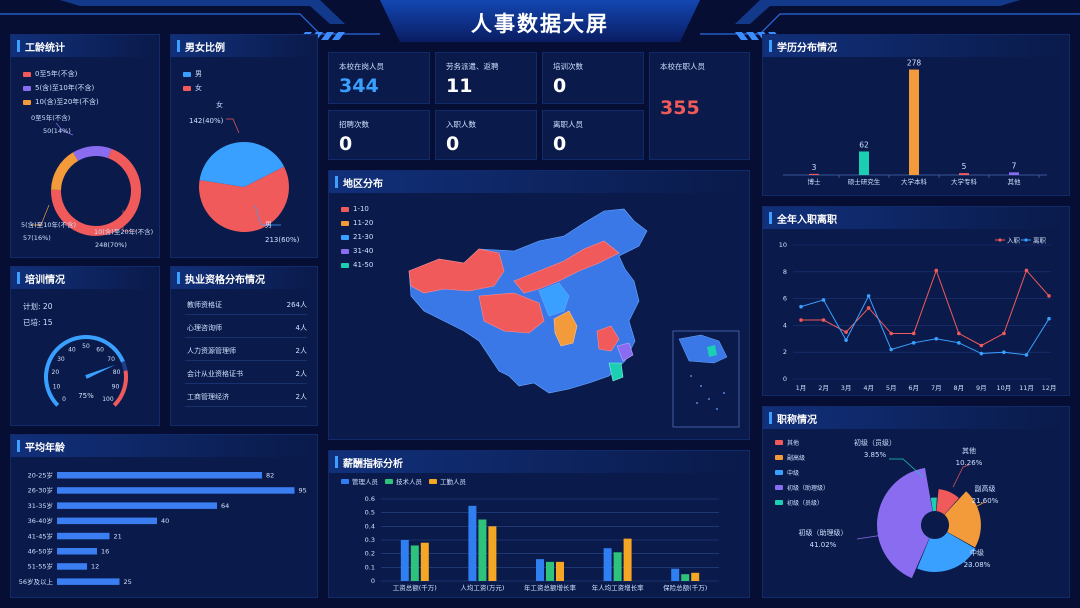 This screenshot has width=1080, height=608. Describe the element at coordinates (357, 223) in the screenshot. I see `legend-item: 11-20` at that location.